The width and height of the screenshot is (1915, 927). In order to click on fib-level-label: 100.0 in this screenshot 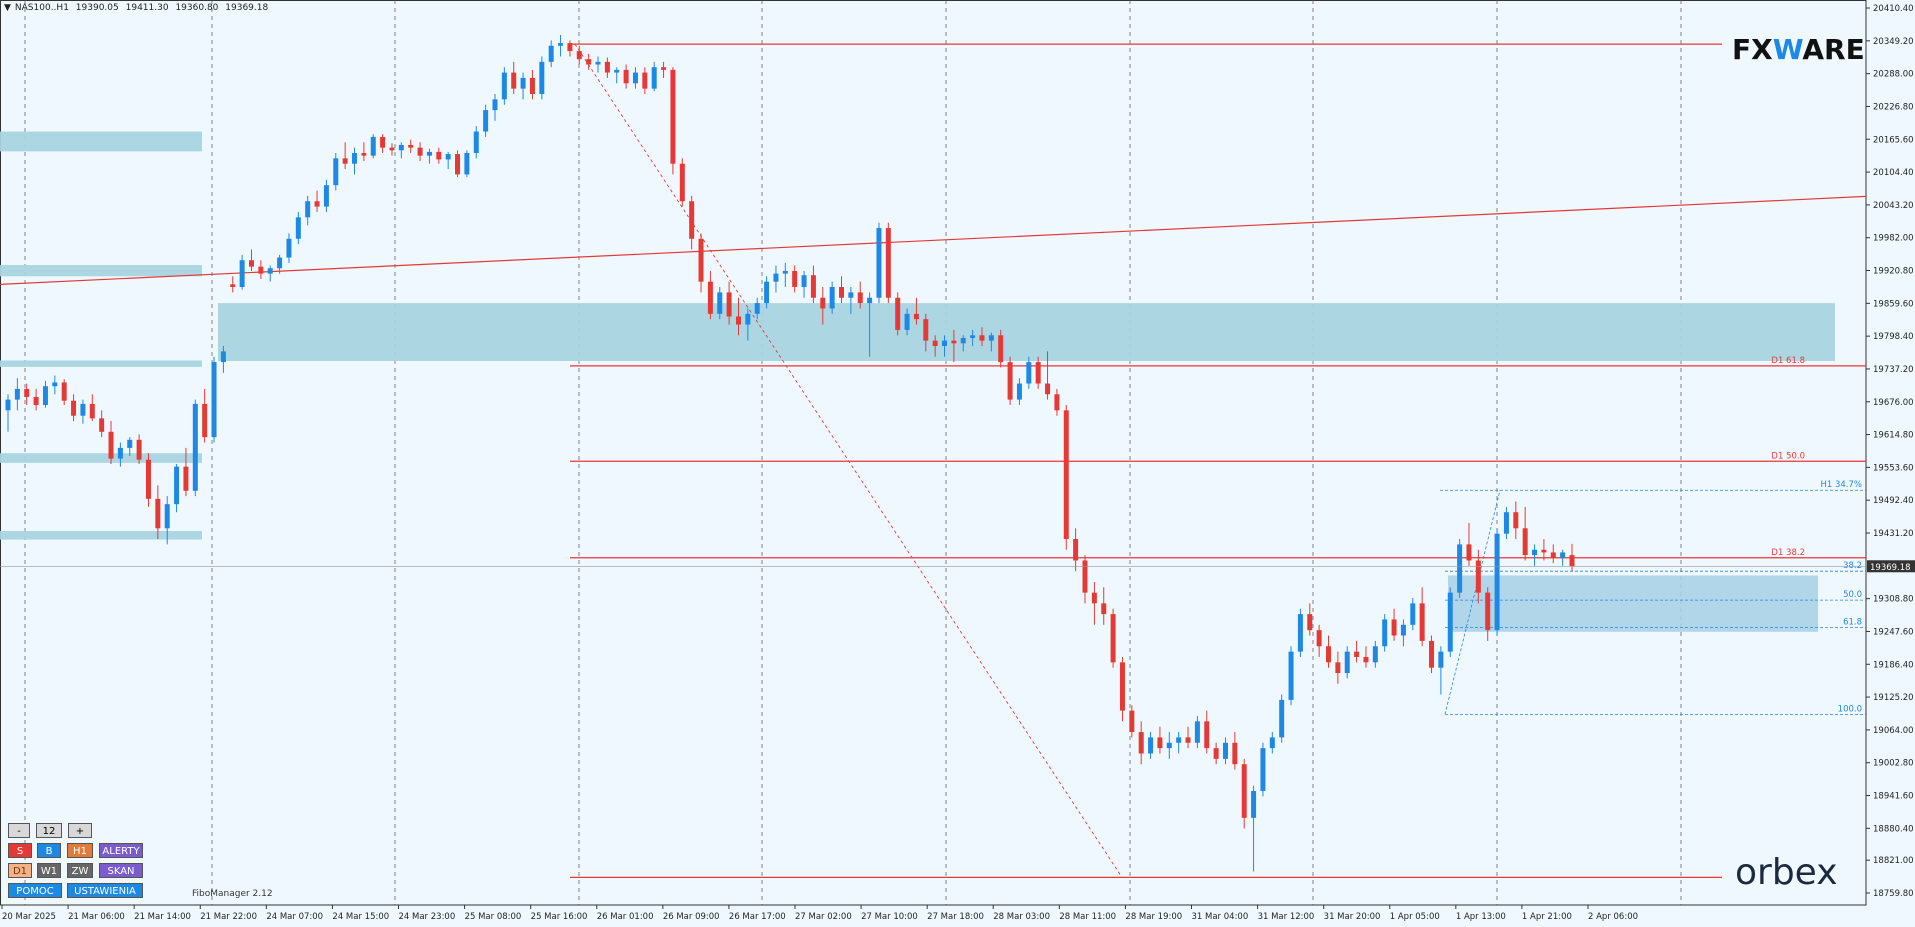, I will do `click(1850, 709)`.